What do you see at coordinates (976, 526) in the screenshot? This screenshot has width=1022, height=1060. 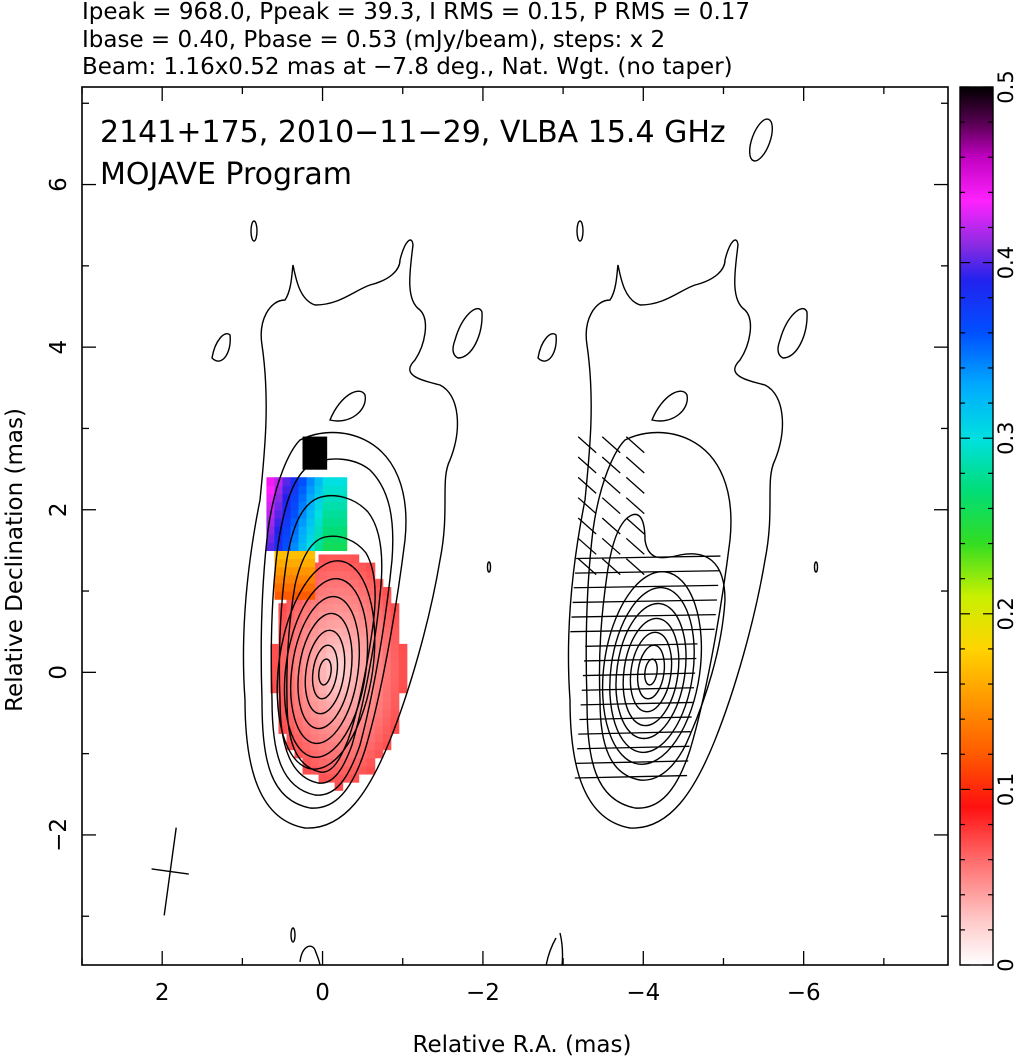 I see `colorbar` at bounding box center [976, 526].